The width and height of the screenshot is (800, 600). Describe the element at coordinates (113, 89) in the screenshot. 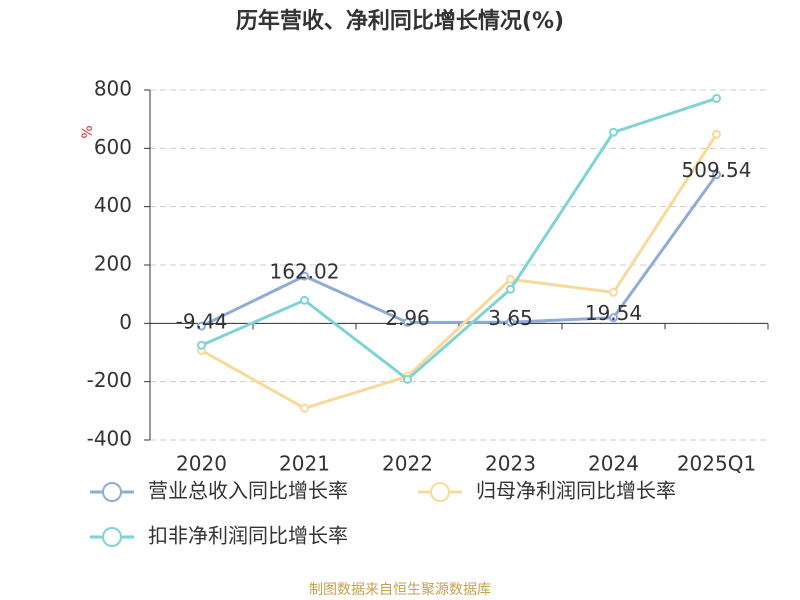

I see `y-tick-label: 800` at that location.